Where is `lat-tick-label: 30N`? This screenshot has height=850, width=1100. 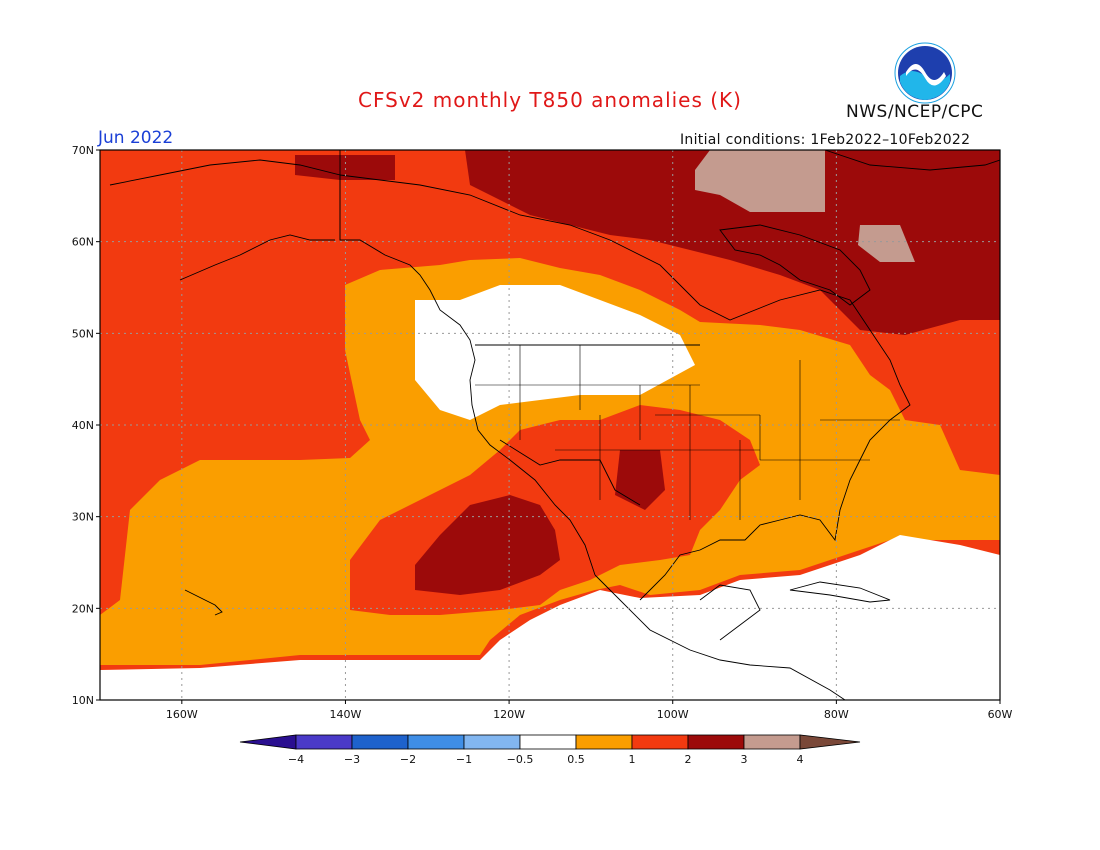
lat-tick-label: 30N is located at coordinates (83, 517).